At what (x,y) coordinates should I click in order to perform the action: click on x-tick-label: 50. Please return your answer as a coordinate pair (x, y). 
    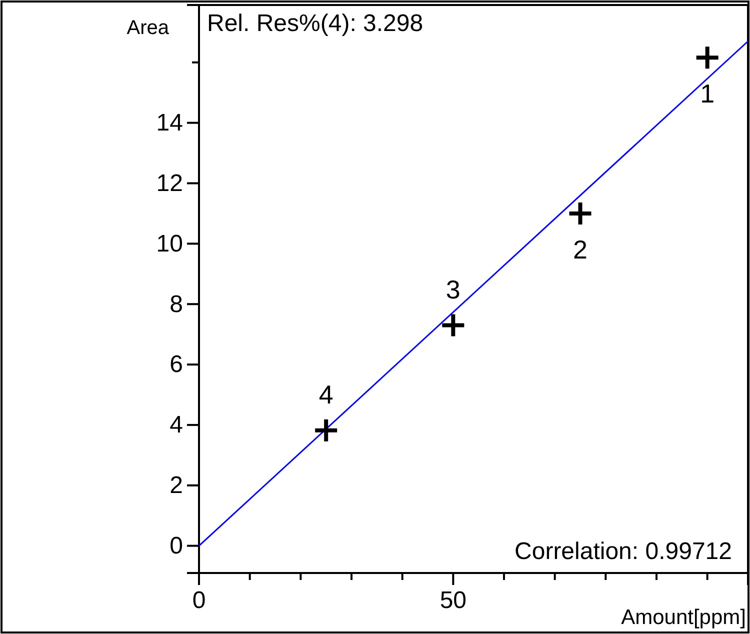
    Looking at the image, I should click on (453, 600).